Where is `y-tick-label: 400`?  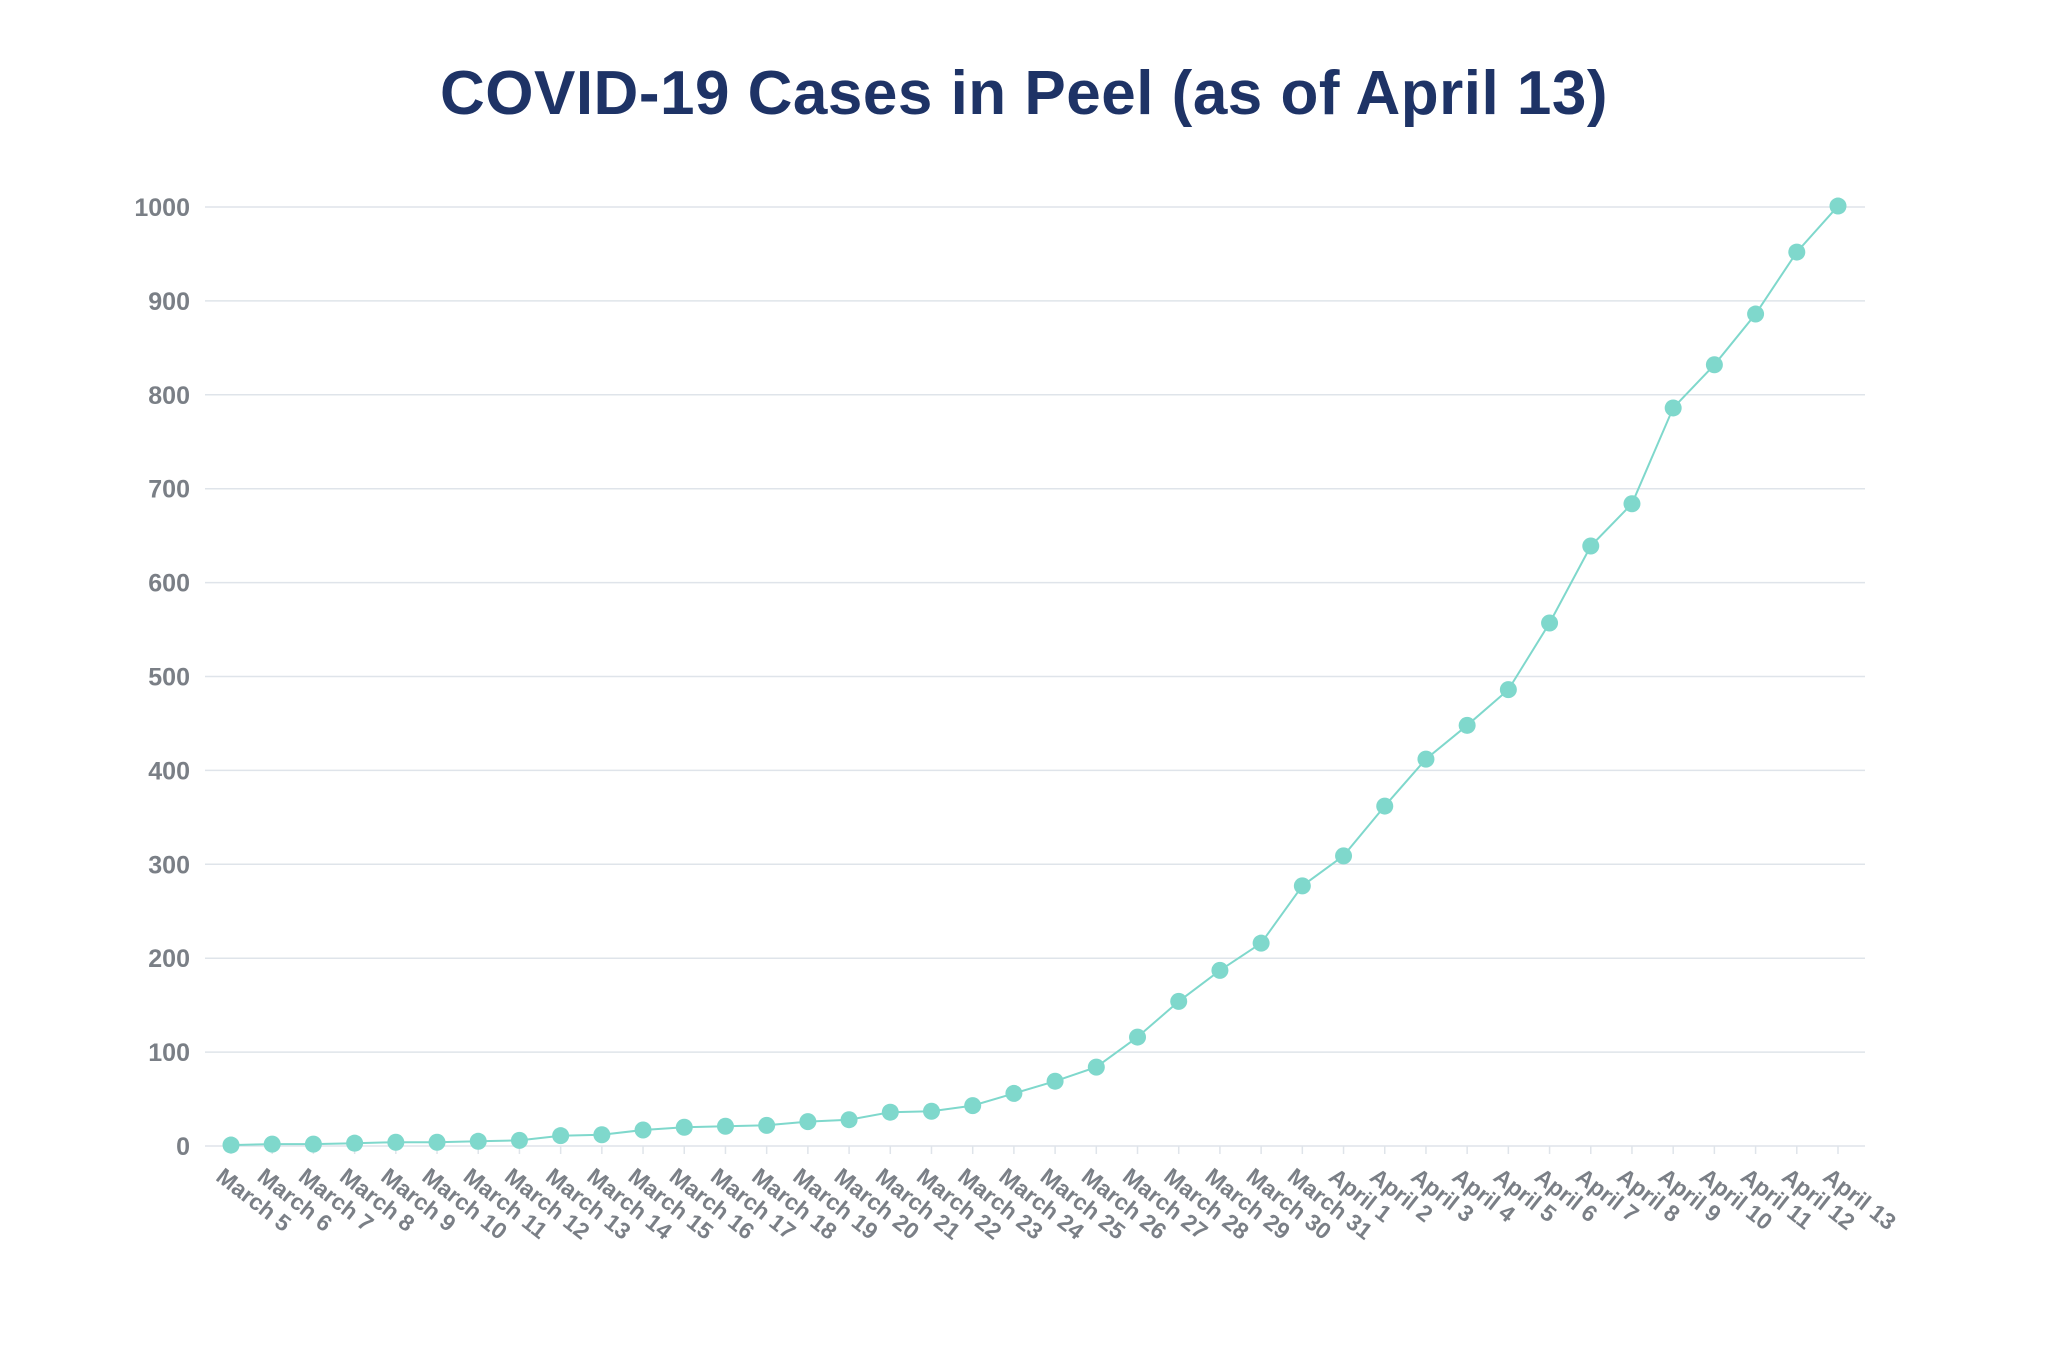
y-tick-label: 400 is located at coordinates (169, 771).